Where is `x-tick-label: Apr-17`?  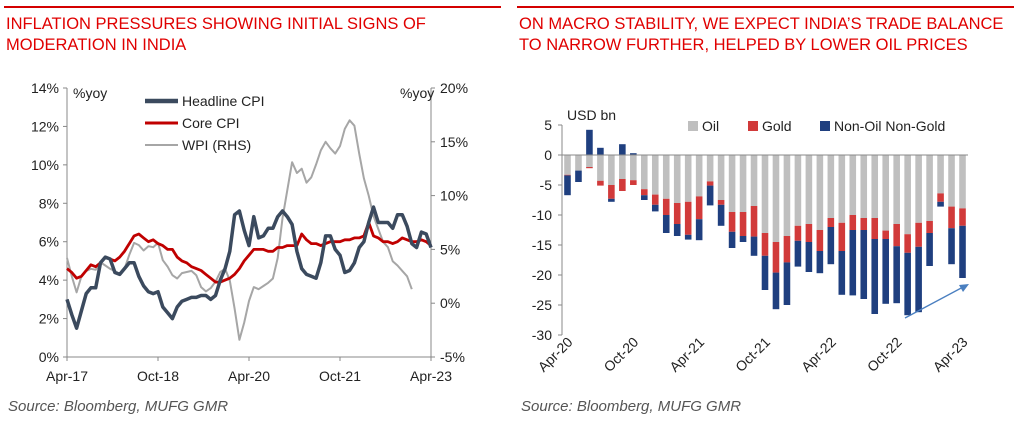 x-tick-label: Apr-17 is located at coordinates (67, 376).